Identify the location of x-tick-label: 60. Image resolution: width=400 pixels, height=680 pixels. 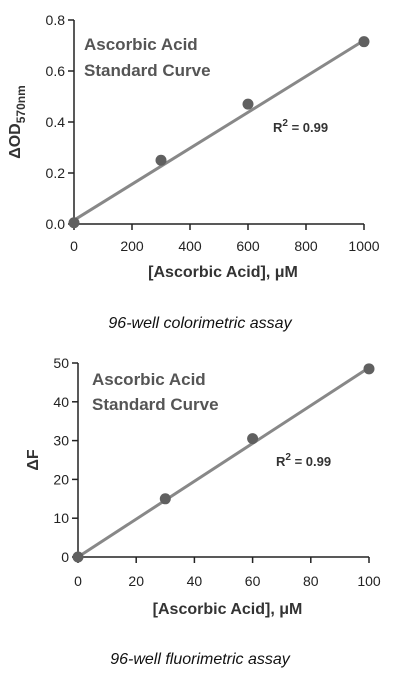
(253, 581).